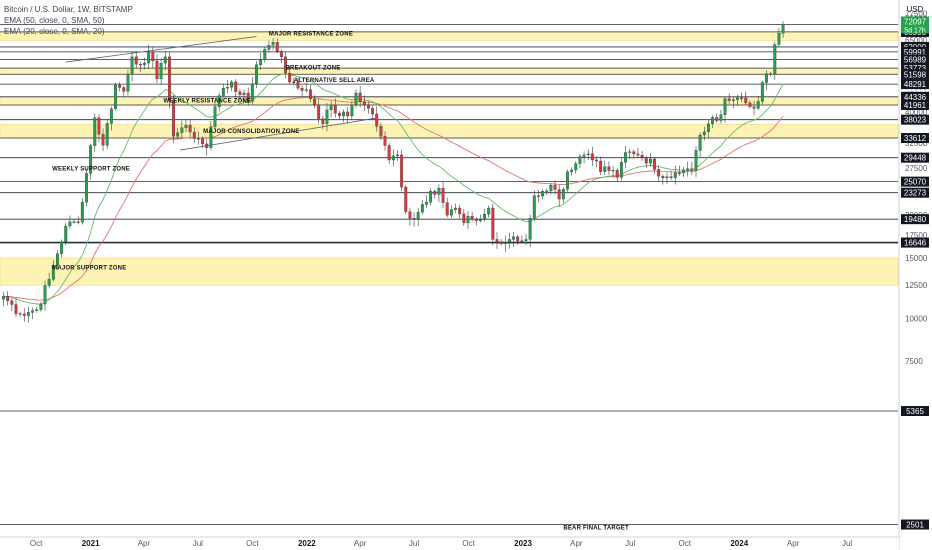  What do you see at coordinates (144, 543) in the screenshot?
I see `x-tick-label-2: Apr` at bounding box center [144, 543].